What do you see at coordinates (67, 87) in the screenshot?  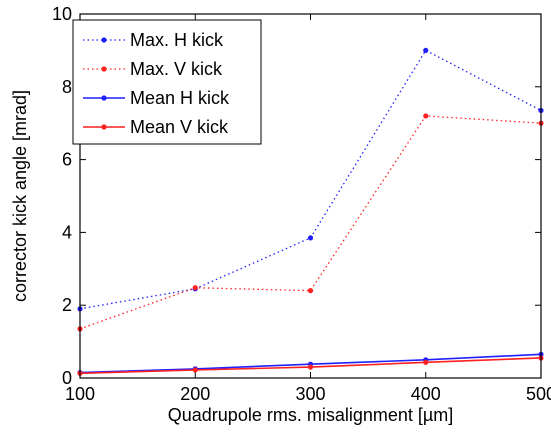 I see `y-tick-label: 8` at bounding box center [67, 87].